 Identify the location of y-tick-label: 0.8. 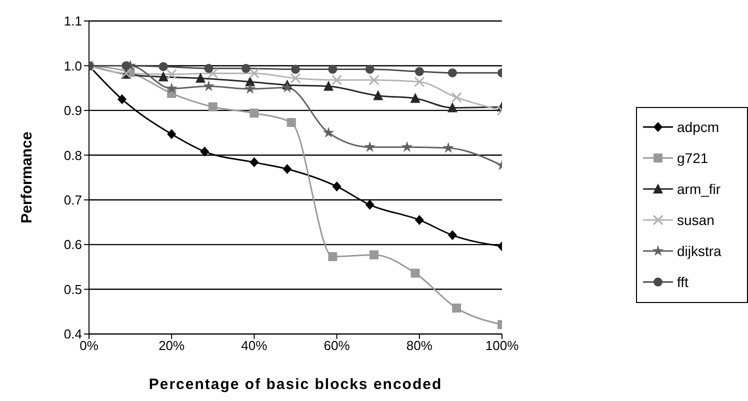
(73, 155).